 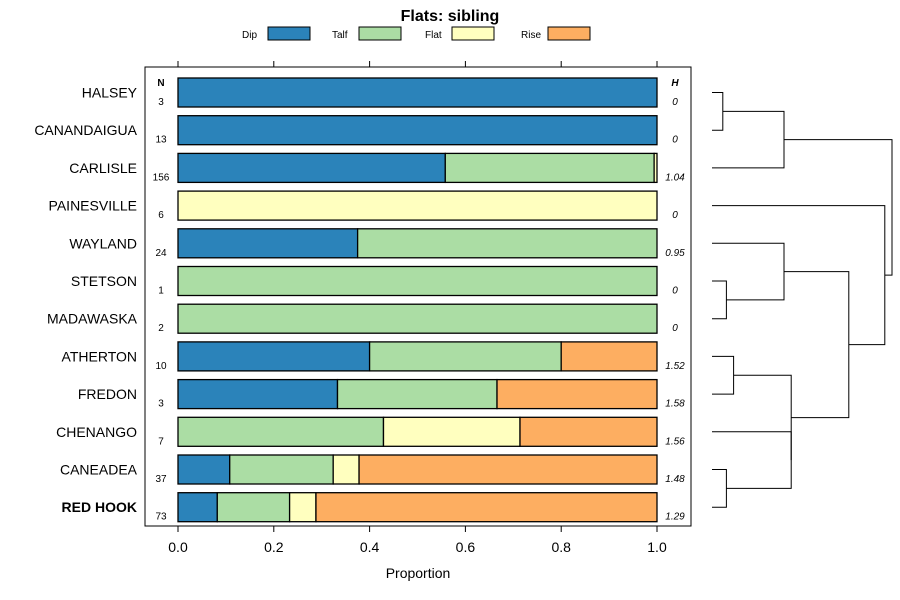 What do you see at coordinates (370, 547) in the screenshot?
I see `x-tick-label: 0.4` at bounding box center [370, 547].